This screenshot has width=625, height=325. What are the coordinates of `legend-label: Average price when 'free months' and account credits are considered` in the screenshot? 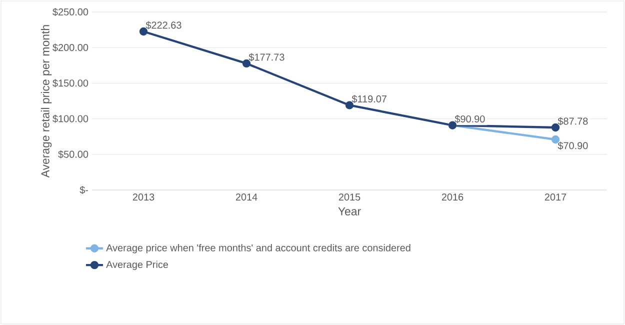 It's located at (258, 249).